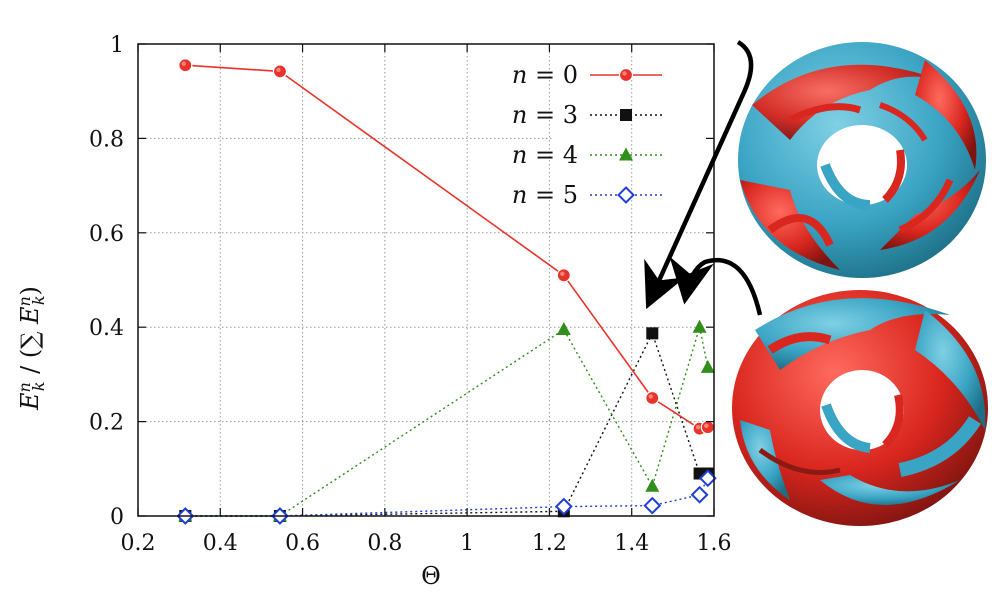 Image resolution: width=995 pixels, height=600 pixels. What do you see at coordinates (106, 328) in the screenshot?
I see `y-tick-label: 0.4` at bounding box center [106, 328].